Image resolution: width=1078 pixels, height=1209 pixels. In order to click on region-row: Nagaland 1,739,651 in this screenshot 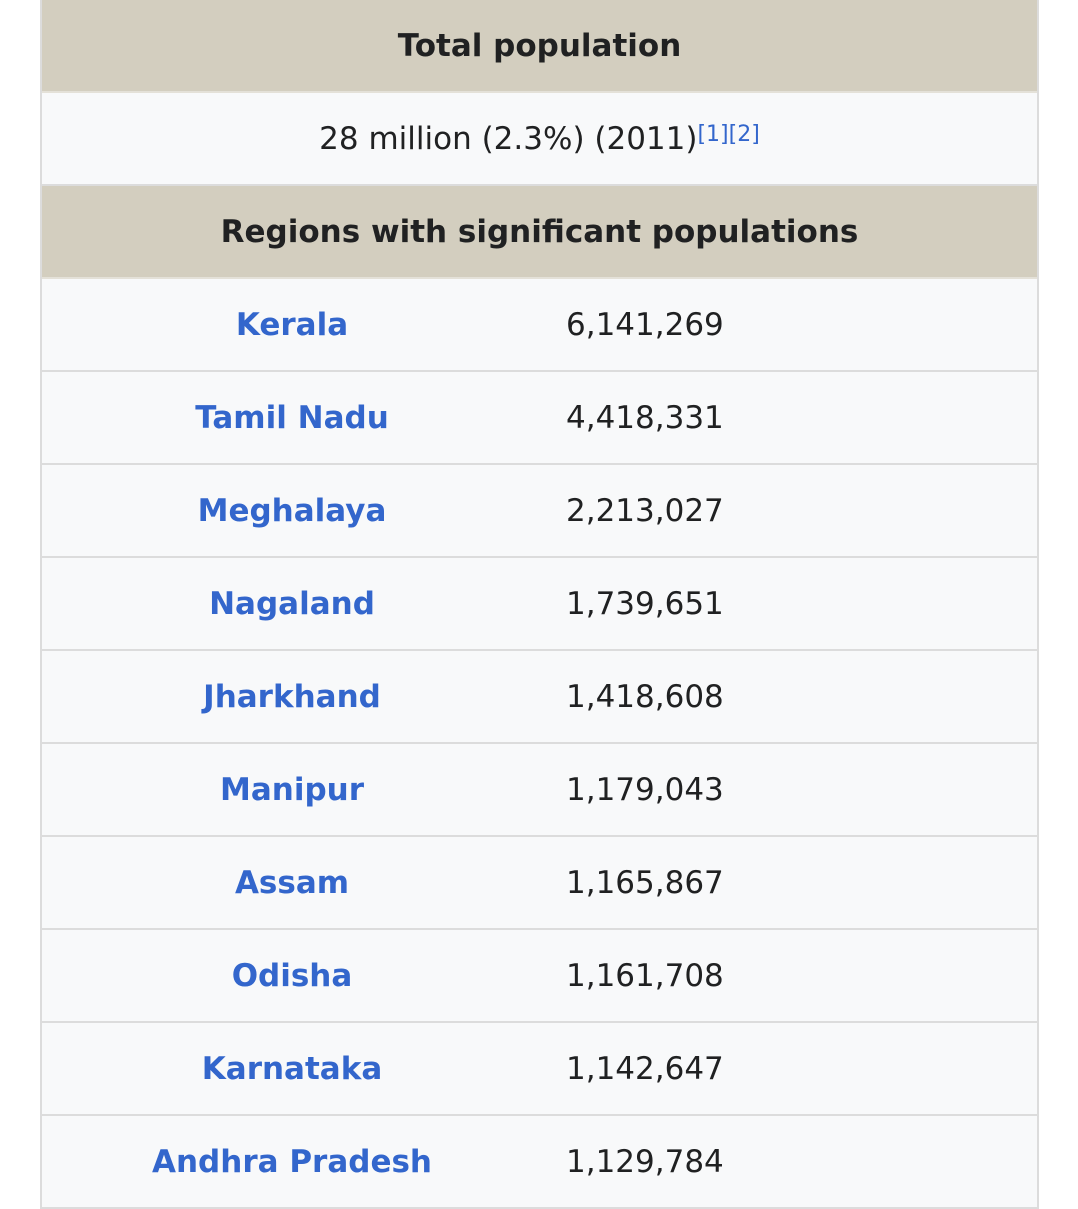, I will do `click(539, 604)`.